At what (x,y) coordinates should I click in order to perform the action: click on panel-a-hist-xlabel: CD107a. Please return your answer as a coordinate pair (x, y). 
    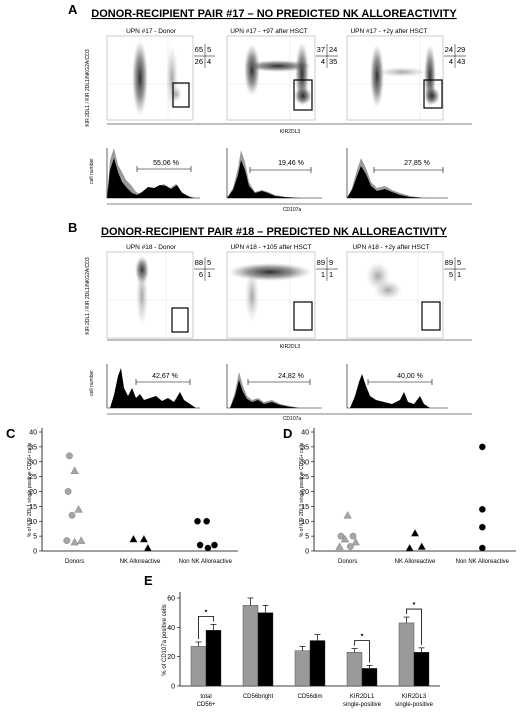
    Looking at the image, I should click on (292, 210).